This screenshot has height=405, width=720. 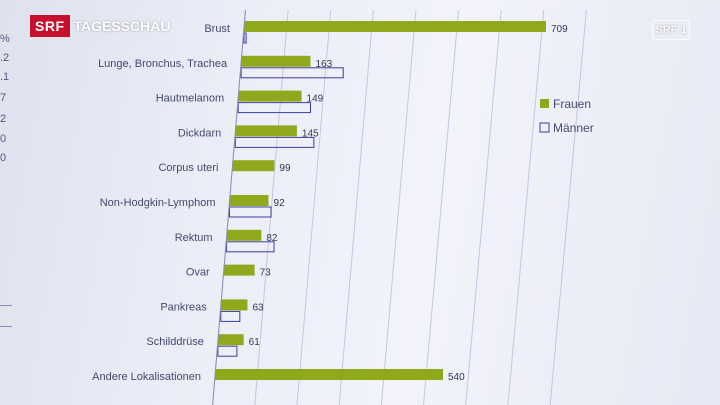 What do you see at coordinates (174, 342) in the screenshot?
I see `category-label: Schilddrüse` at bounding box center [174, 342].